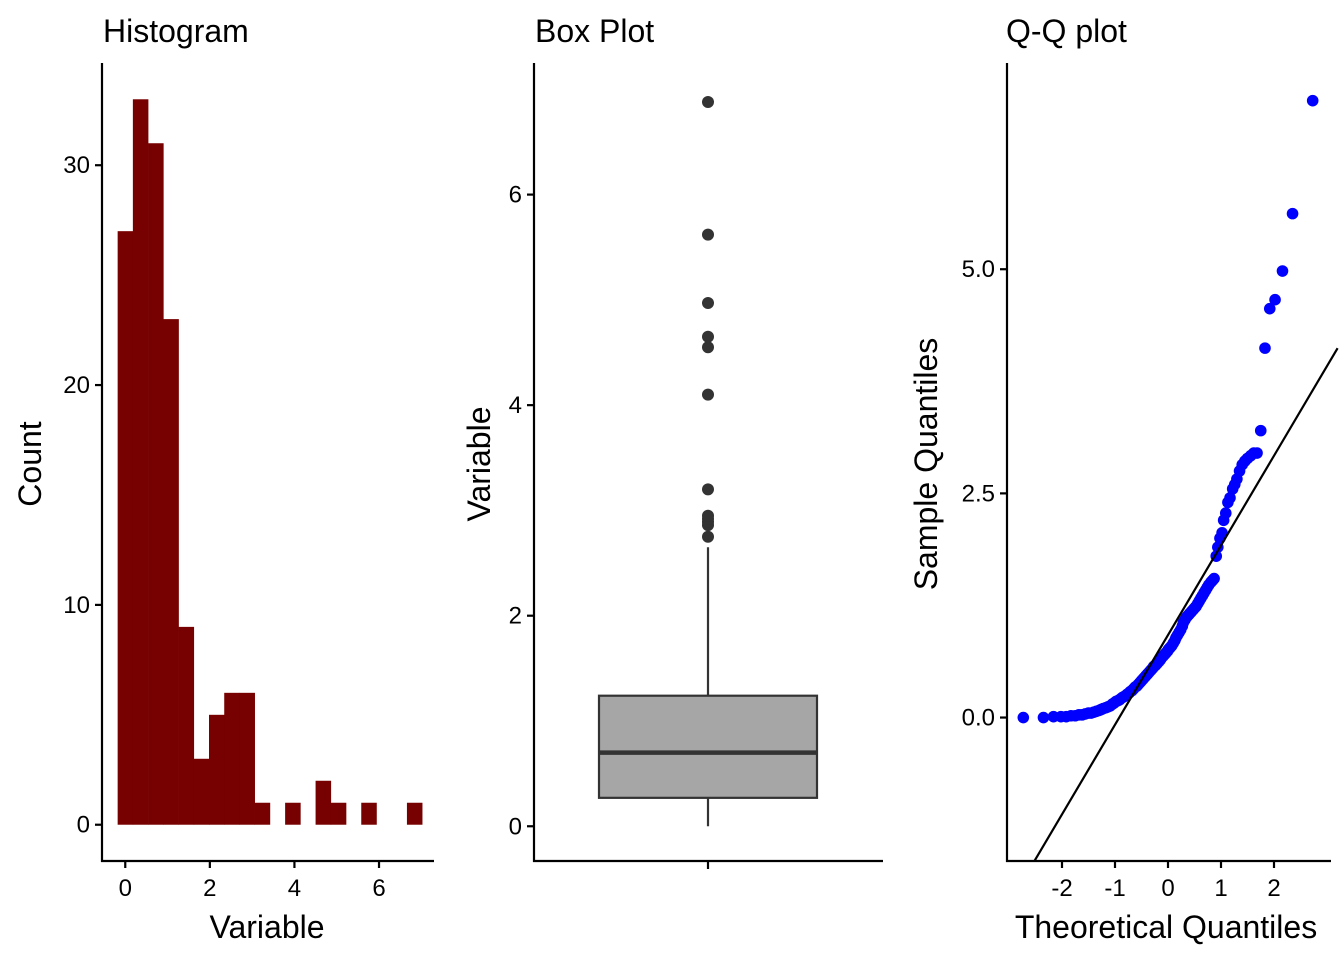 Image resolution: width=1344 pixels, height=960 pixels. Describe the element at coordinates (125, 888) in the screenshot. I see `histogram-x-tick-label: 0` at that location.